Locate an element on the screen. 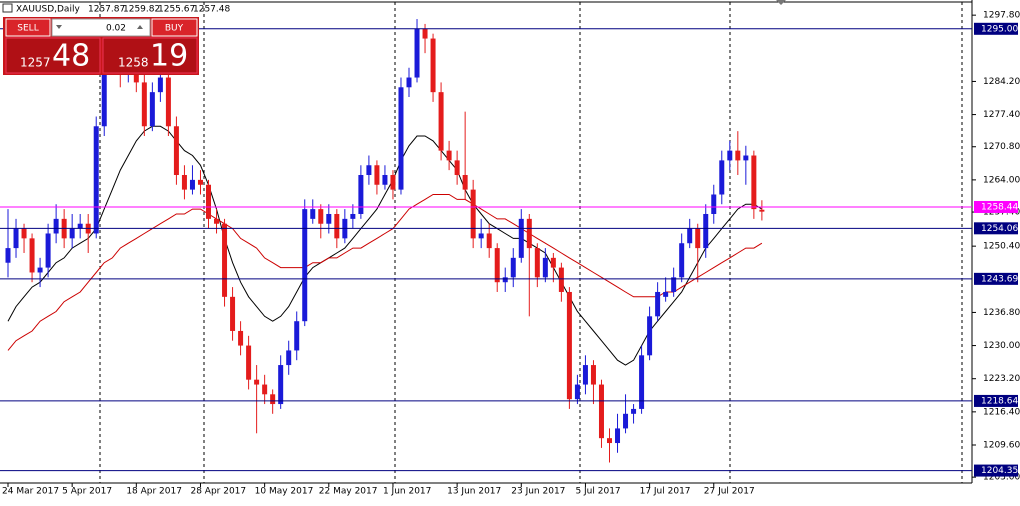 The height and width of the screenshot is (506, 1020). y-tick-label: 1277.40 is located at coordinates (1001, 115).